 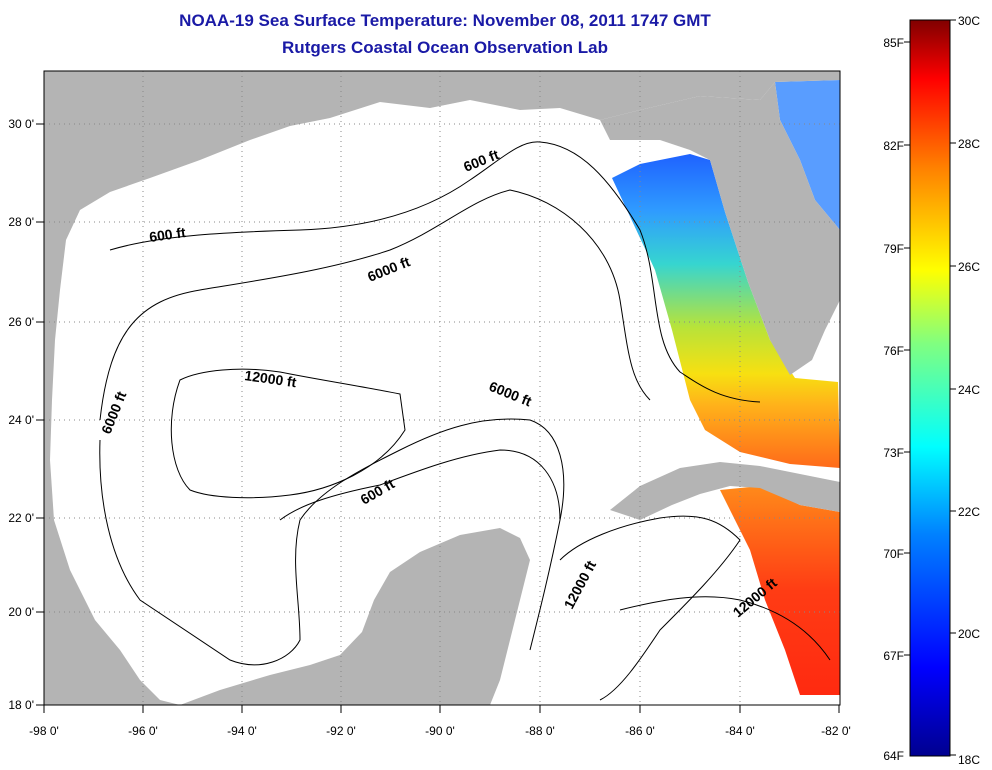 I want to click on colorbar-f-label: 67F, so click(x=893, y=656).